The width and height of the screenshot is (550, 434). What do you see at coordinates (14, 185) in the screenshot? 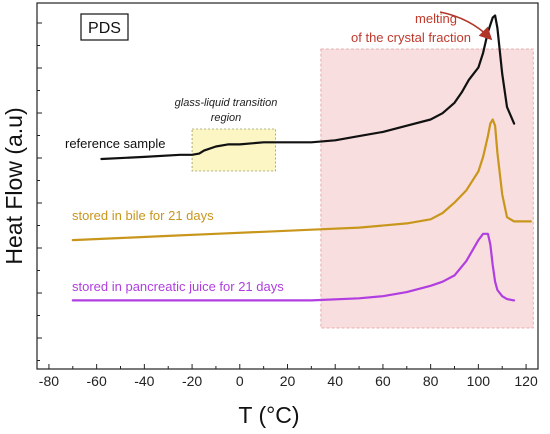
I see `y-axis-title: Heat Flow (a.u)` at bounding box center [14, 185].